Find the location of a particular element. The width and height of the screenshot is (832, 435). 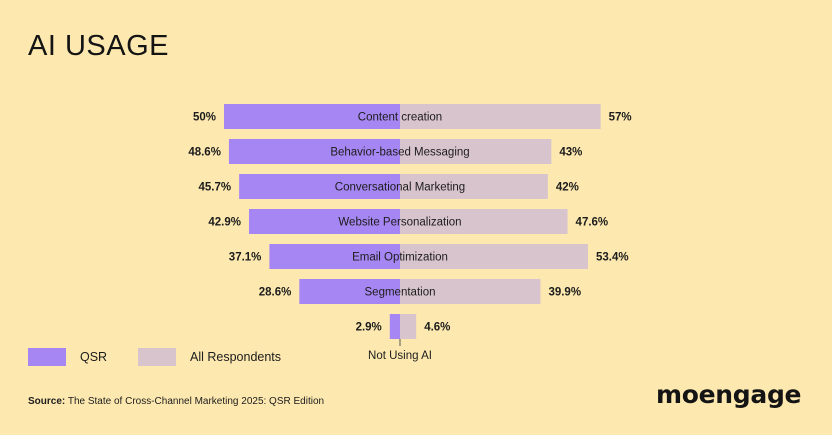

legend-item-all-respondents: All Respondents is located at coordinates (209, 357).